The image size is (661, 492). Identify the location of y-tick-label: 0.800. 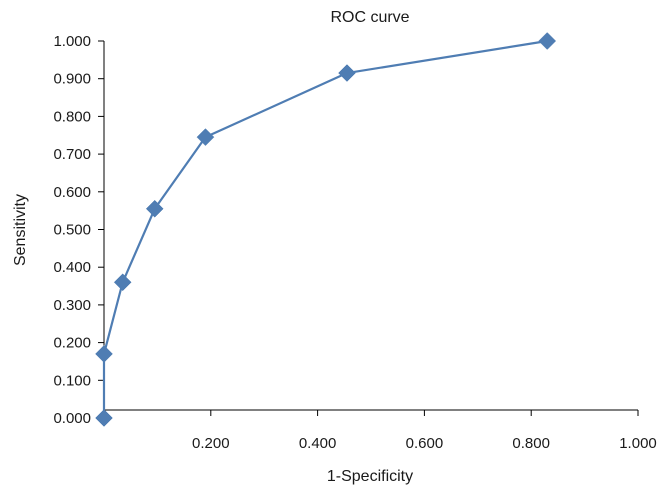
(72, 116).